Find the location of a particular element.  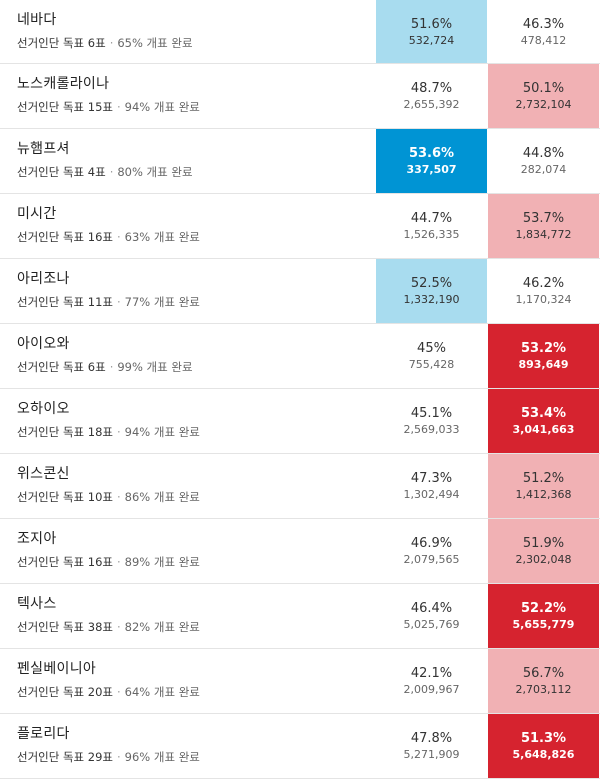

state-meta: 선거인단 독표 10표 · 86% 개표 완료 is located at coordinates (196, 497).